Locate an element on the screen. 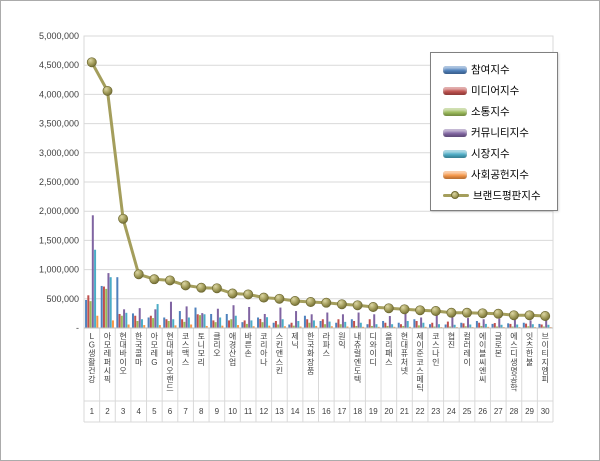 This screenshot has width=600, height=461. legend-item-시장지수: 시장지수 is located at coordinates (494, 153).